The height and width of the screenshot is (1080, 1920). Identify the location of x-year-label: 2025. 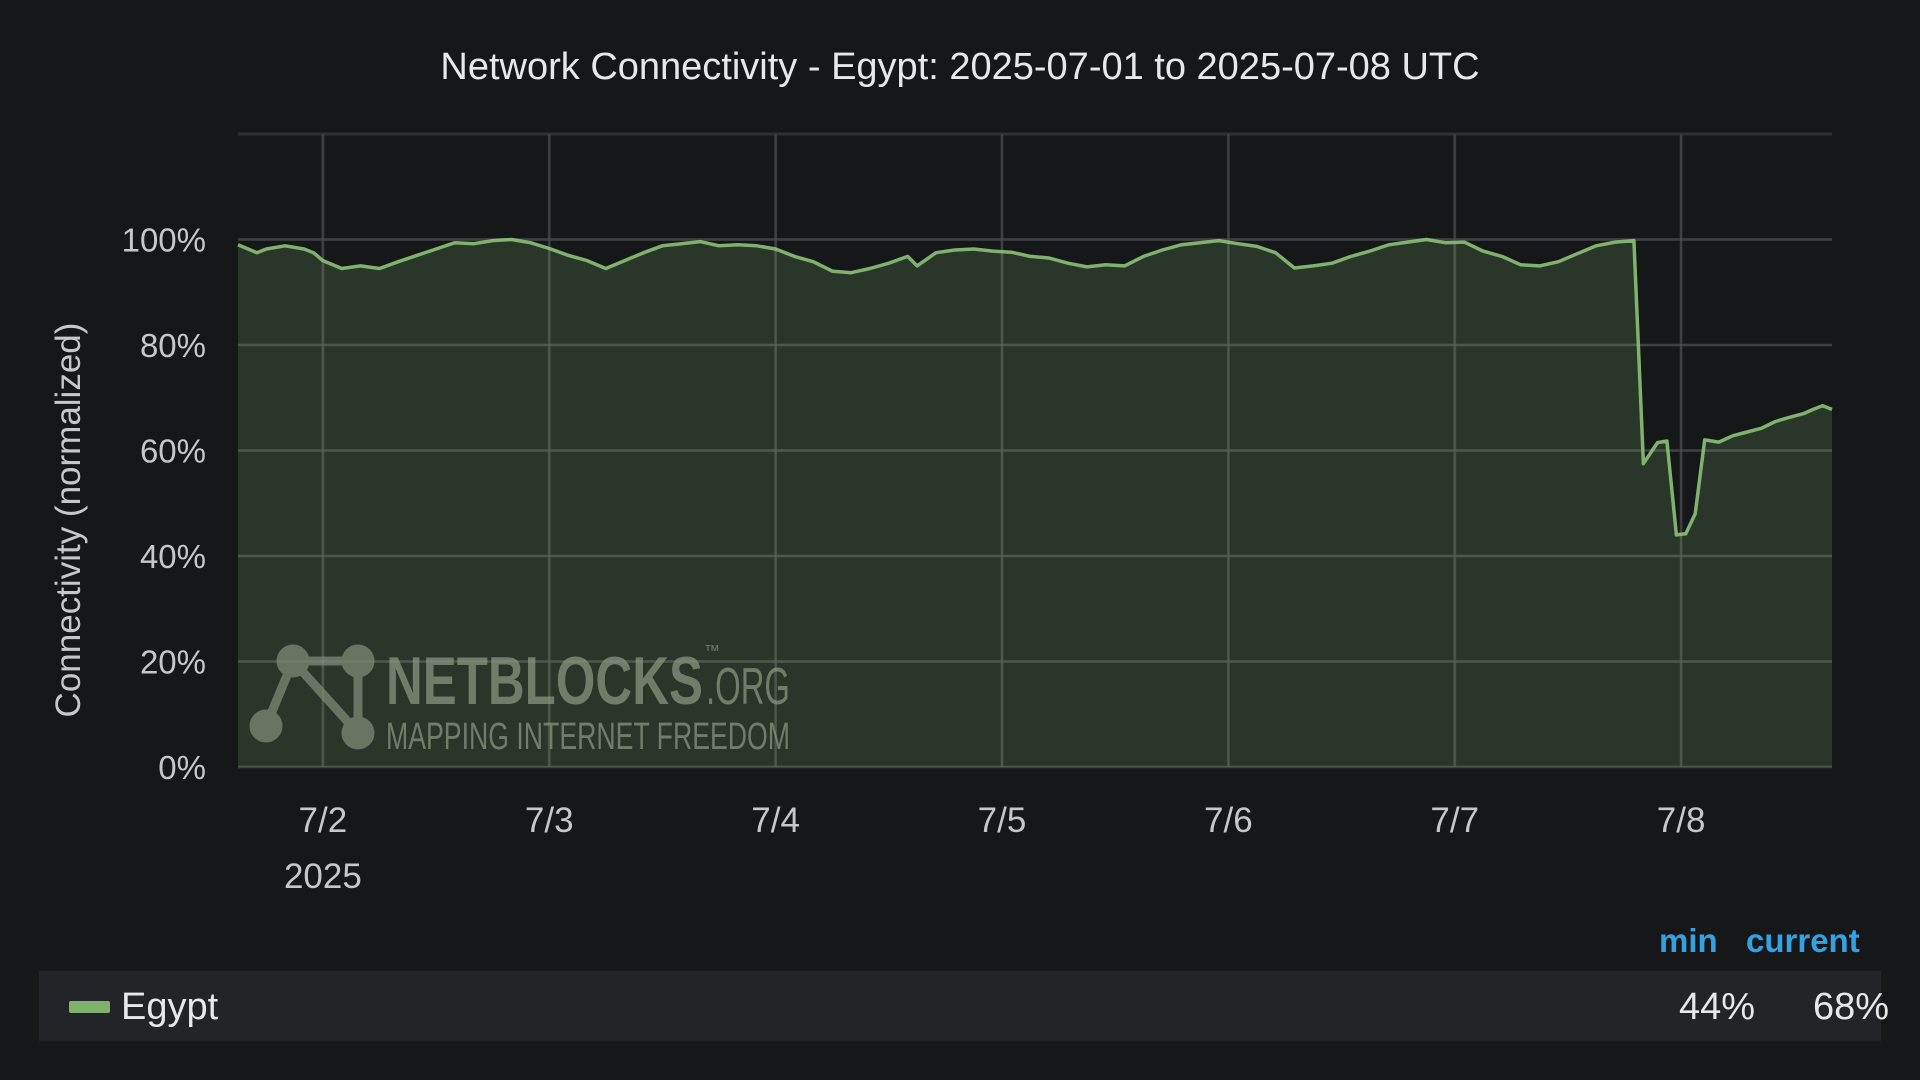
(323, 876).